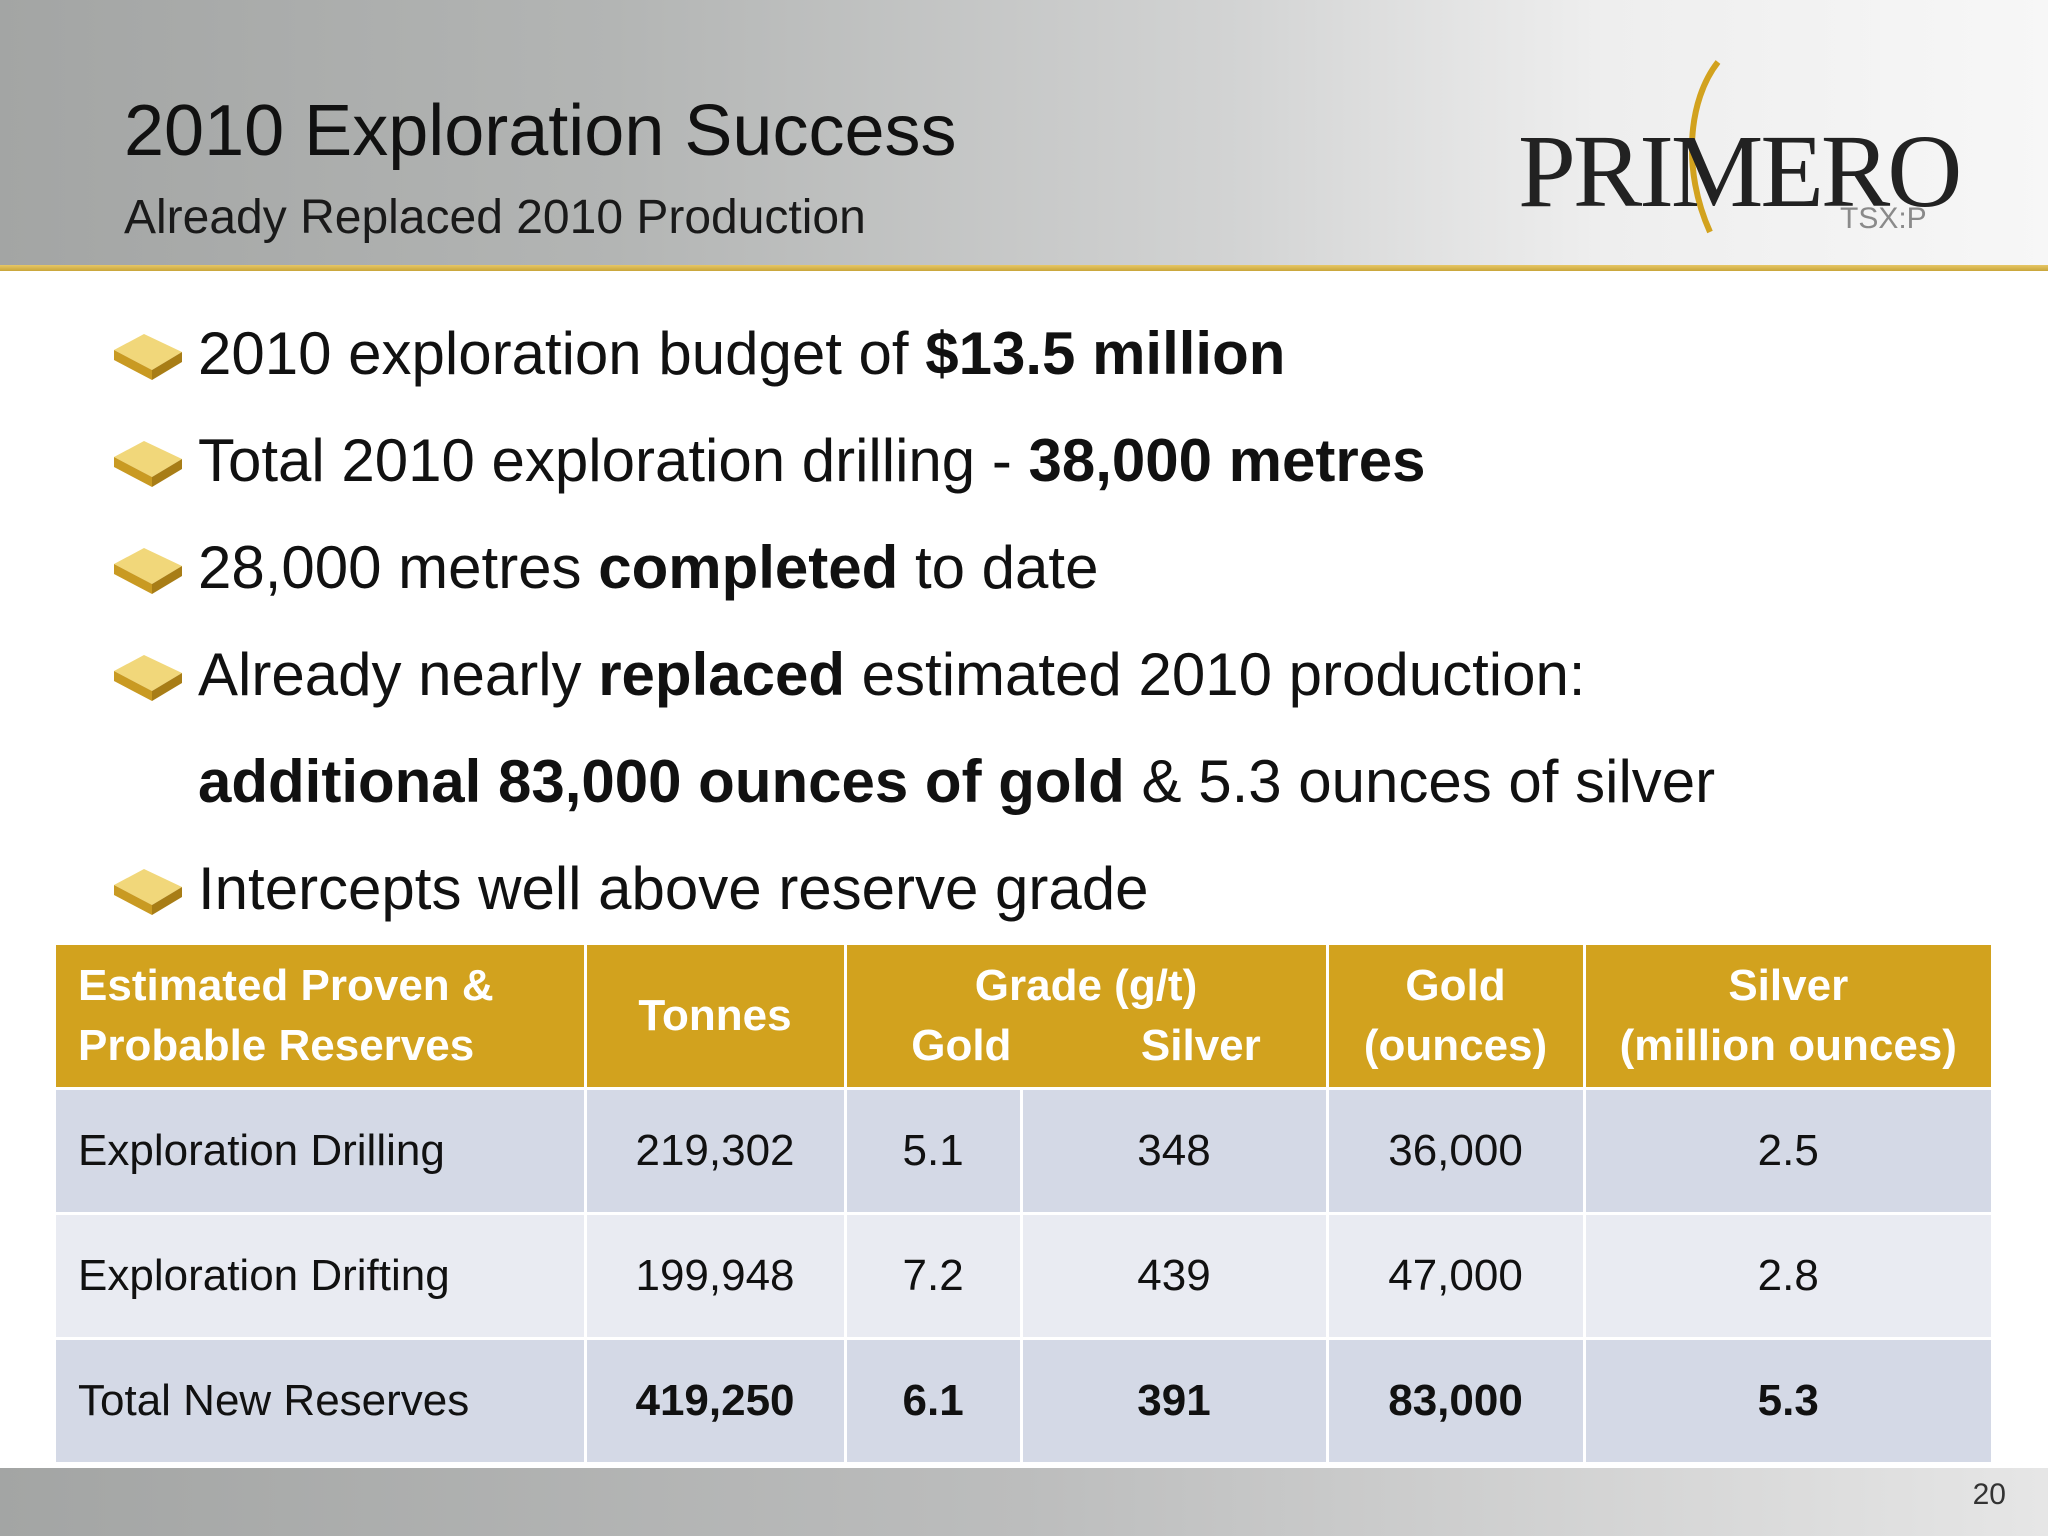 The width and height of the screenshot is (2048, 1536). Describe the element at coordinates (1456, 1017) in the screenshot. I see `header-gold-ounces: Gold (ounces)` at that location.